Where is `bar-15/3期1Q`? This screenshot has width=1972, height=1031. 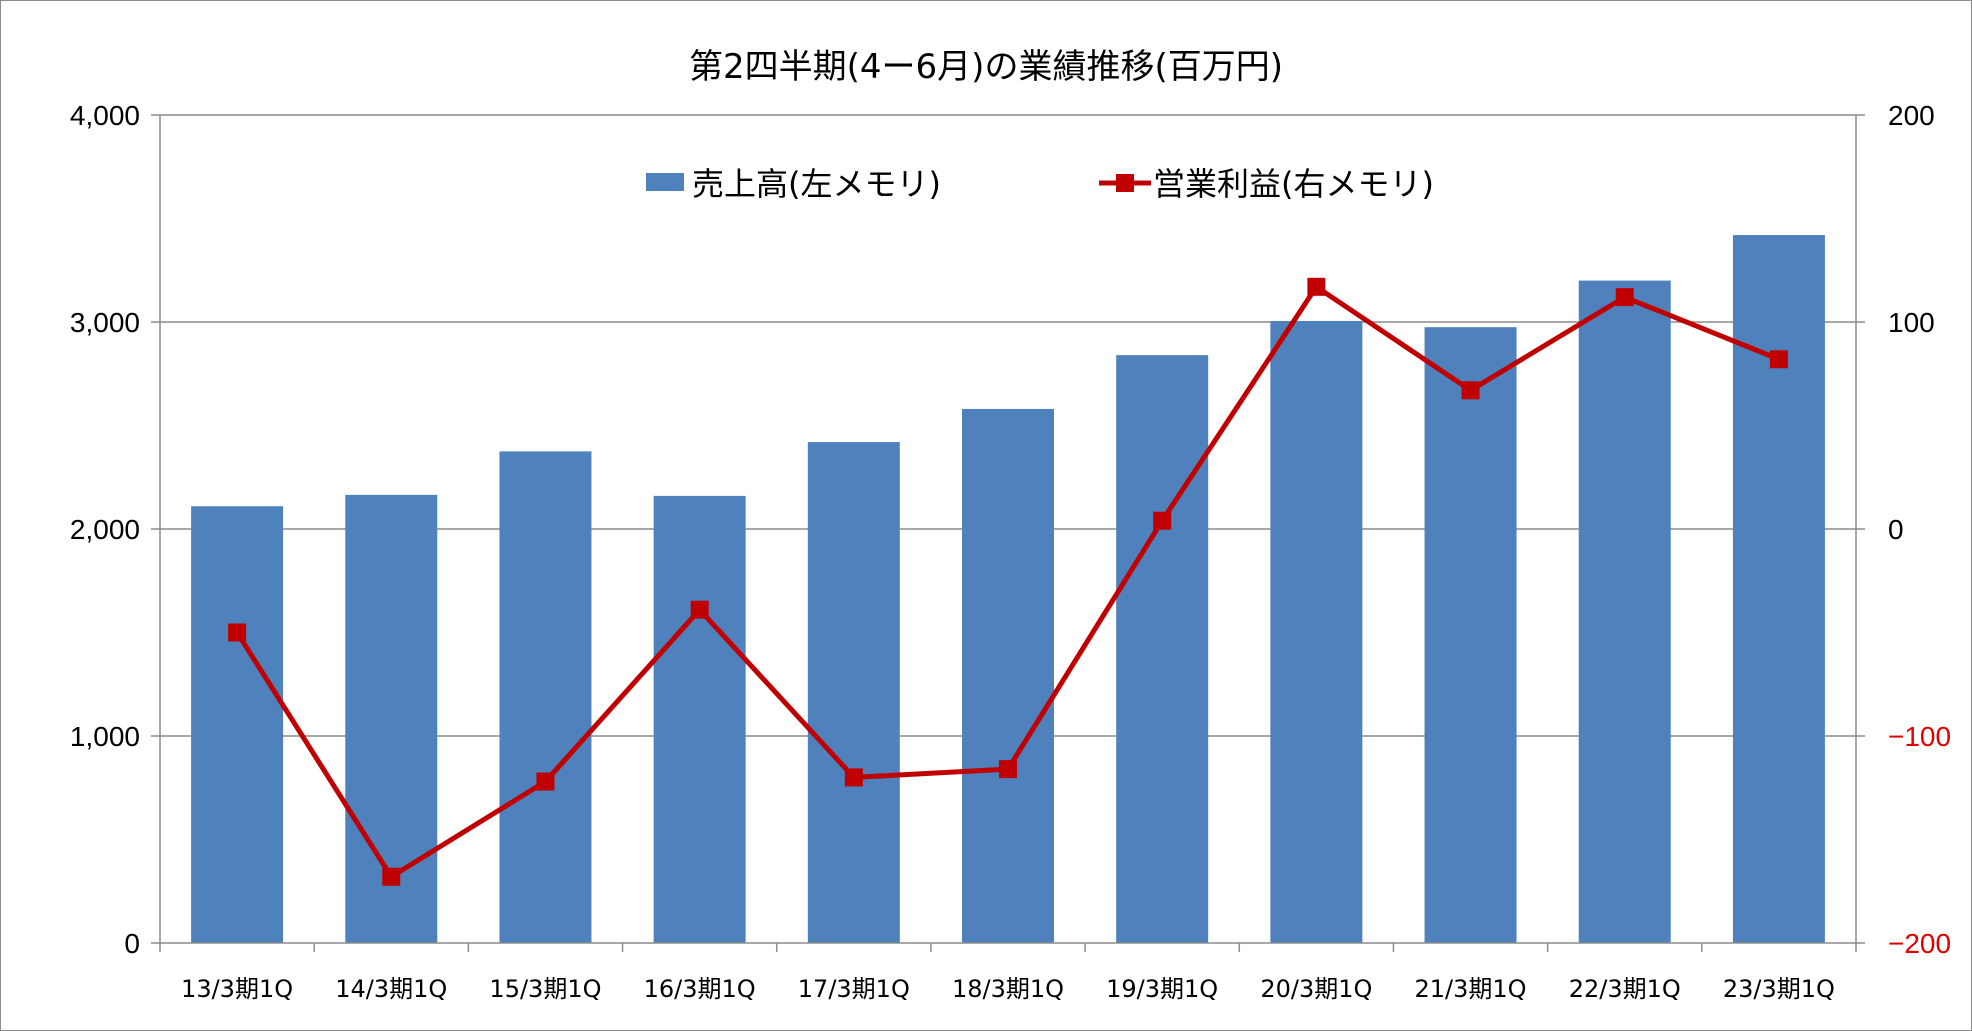
bar-15/3期1Q is located at coordinates (545, 697).